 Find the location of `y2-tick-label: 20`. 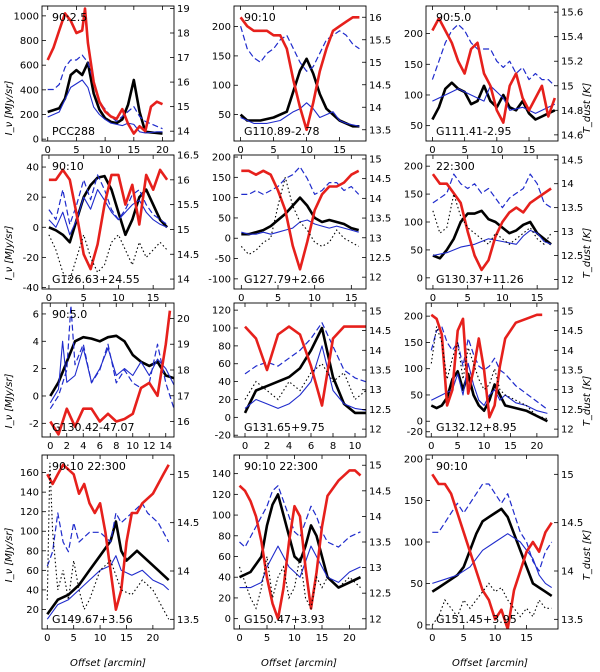

y2-tick-label: 20 is located at coordinates (183, 319).